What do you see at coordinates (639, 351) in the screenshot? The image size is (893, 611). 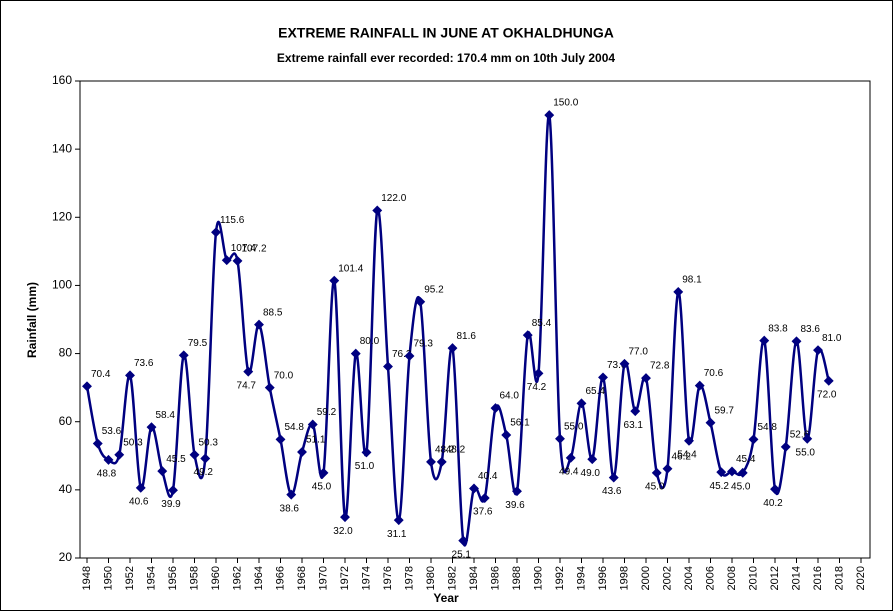 I see `data-label: 77.0` at bounding box center [639, 351].